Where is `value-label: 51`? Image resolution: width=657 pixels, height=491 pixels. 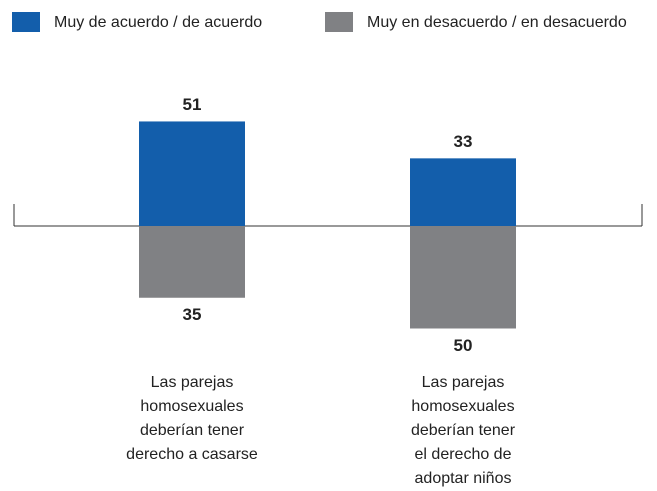
value-label: 51 is located at coordinates (192, 104).